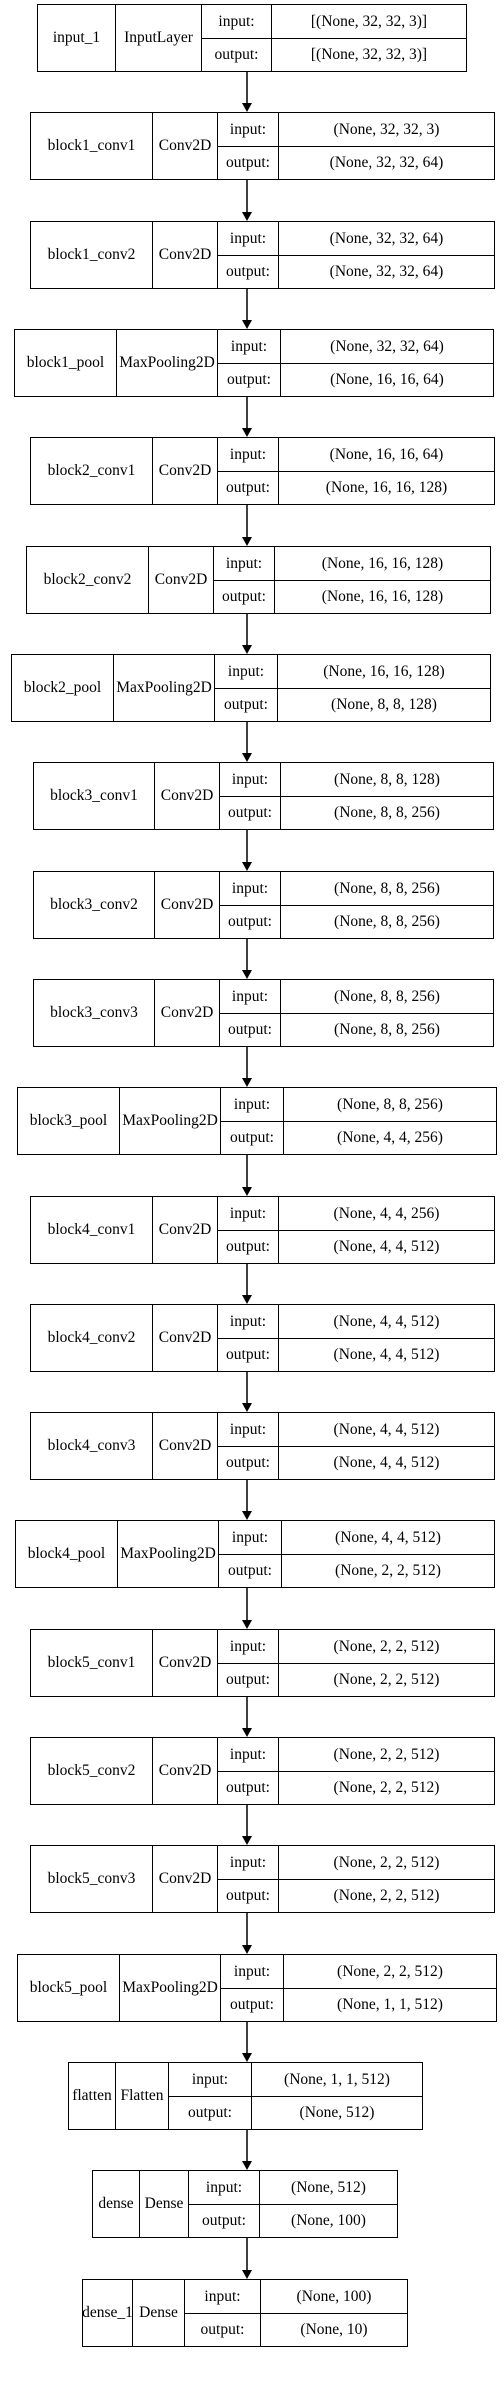  Describe the element at coordinates (369, 21) in the screenshot. I see `input-shape: [(None, 32, 32, 3)]` at that location.